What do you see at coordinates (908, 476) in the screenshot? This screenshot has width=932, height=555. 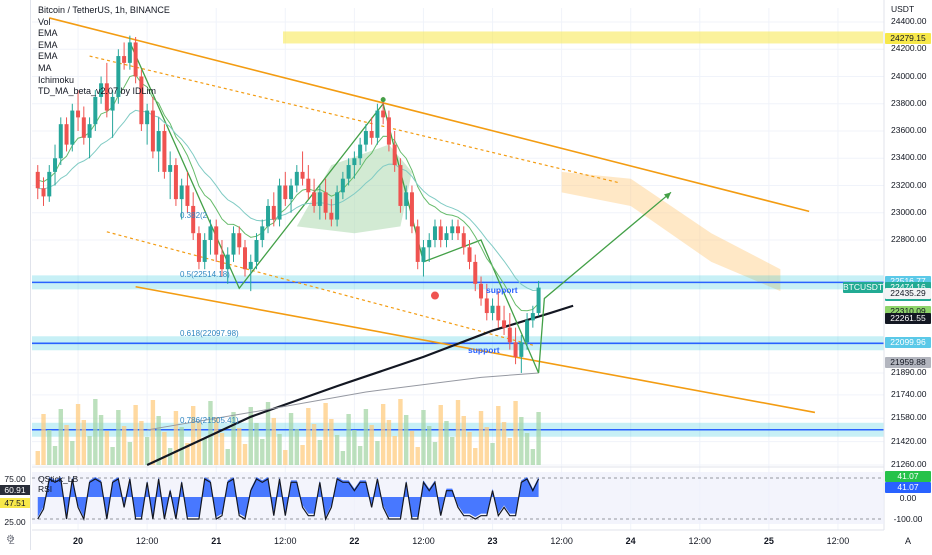 I see `osc-right-tag: 41.07` at bounding box center [908, 476].